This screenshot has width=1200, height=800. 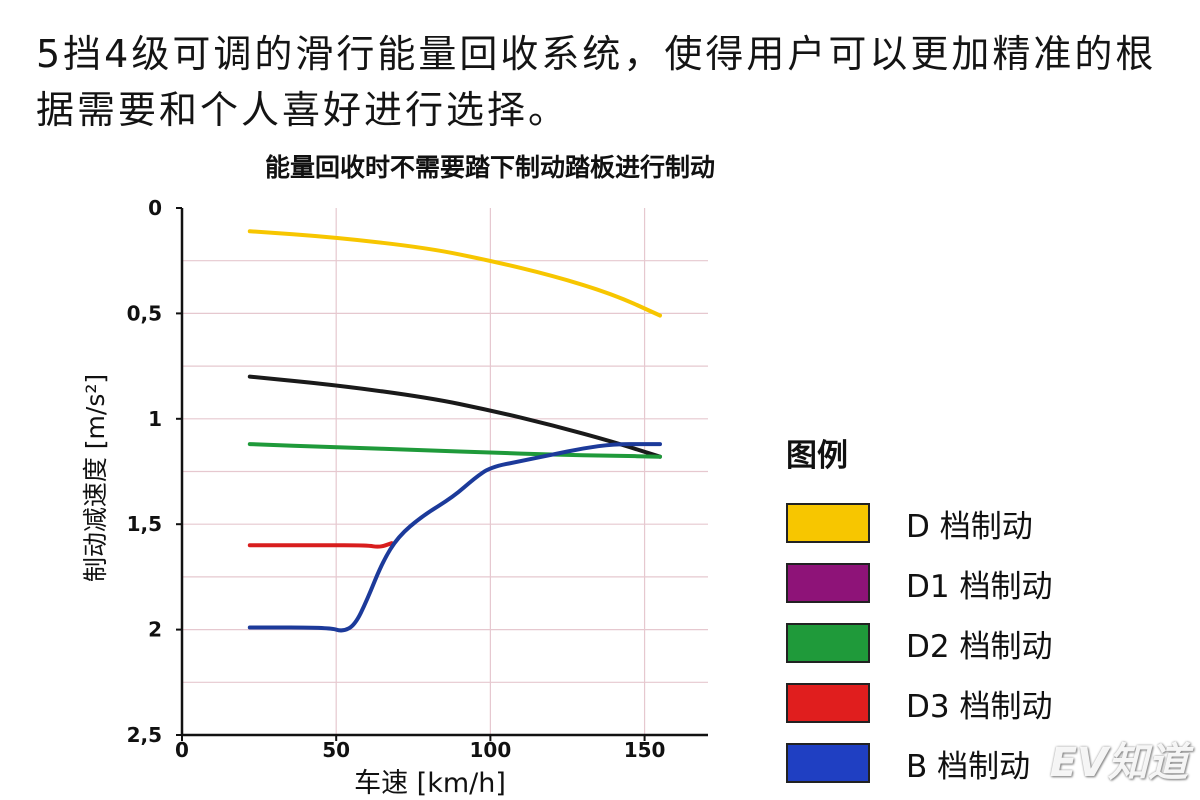 What do you see at coordinates (979, 586) in the screenshot?
I see `legend-label: D1 档制动` at bounding box center [979, 586].